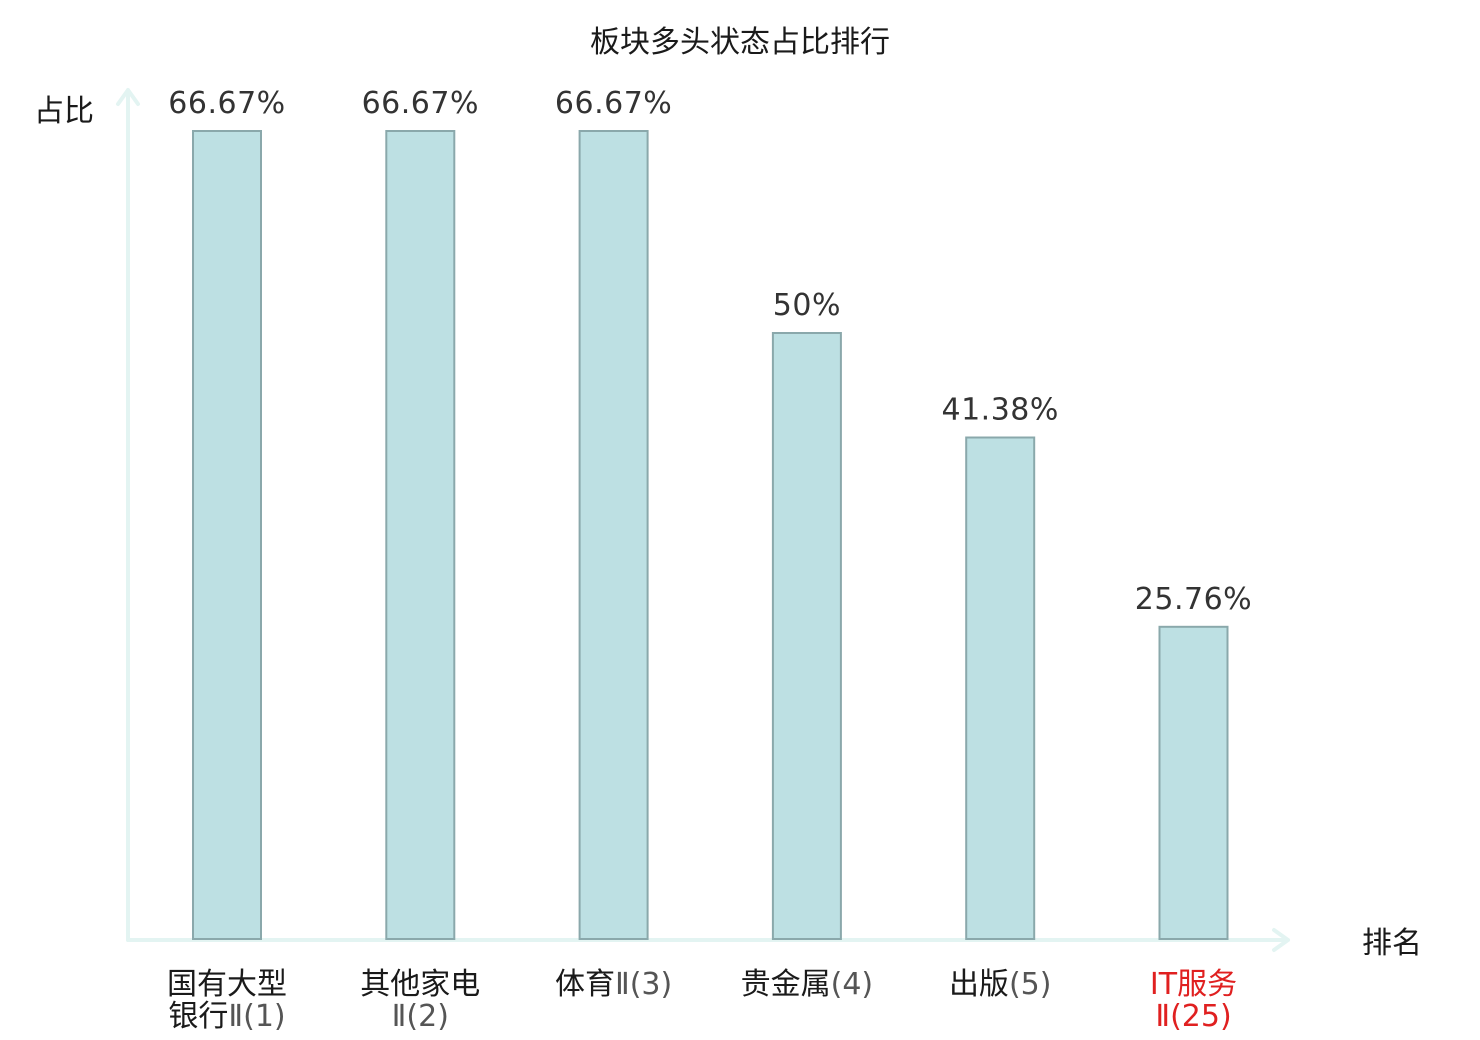  What do you see at coordinates (256, 1016) in the screenshot?
I see `x-tick-rank: Ⅱ(1)` at bounding box center [256, 1016].